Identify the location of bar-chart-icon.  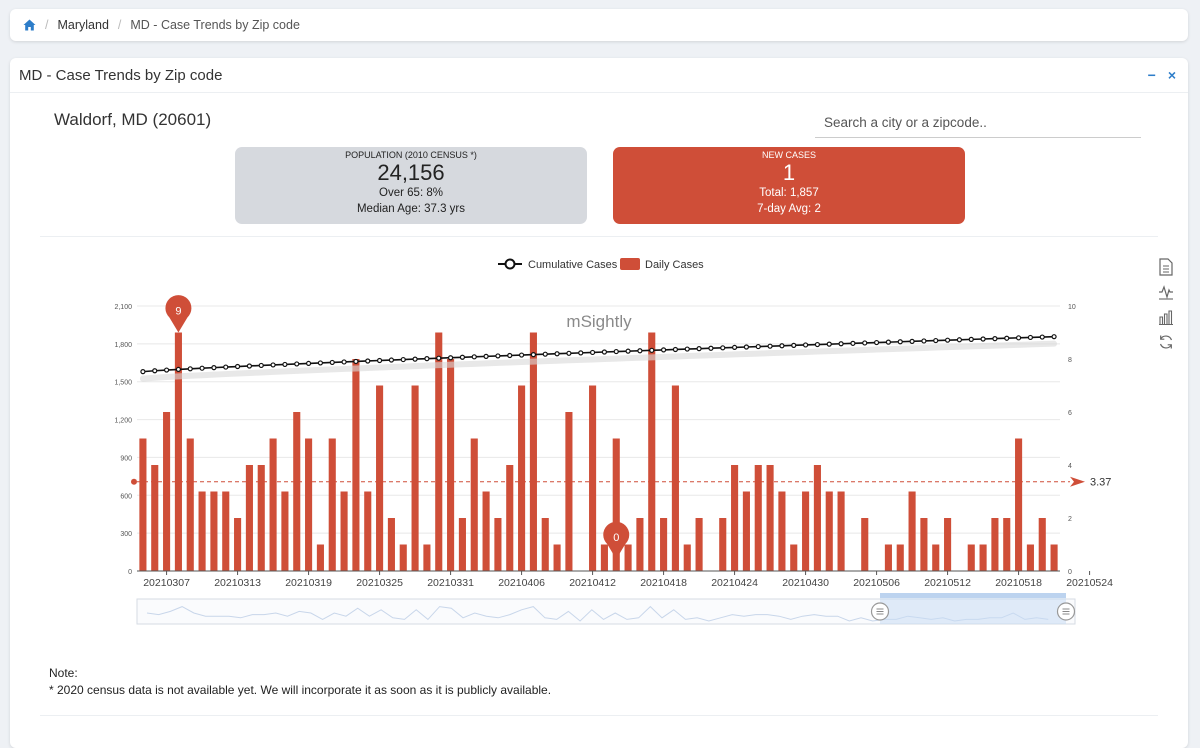
(1166, 317).